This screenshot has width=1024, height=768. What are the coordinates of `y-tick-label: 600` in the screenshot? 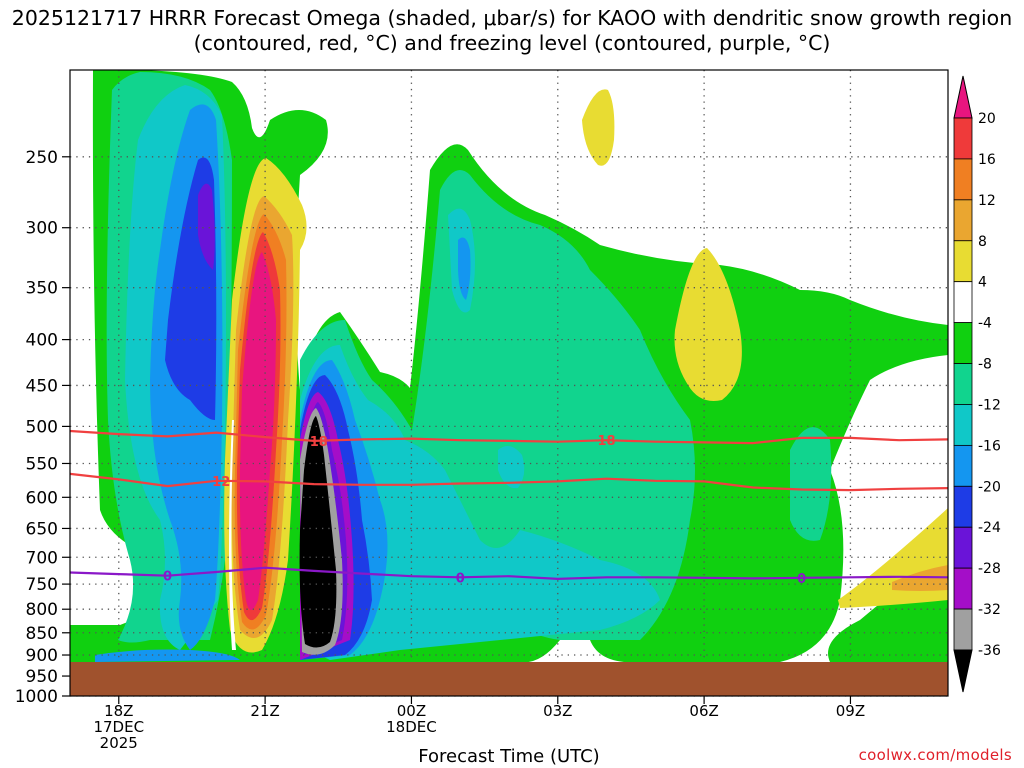 It's located at (42, 498).